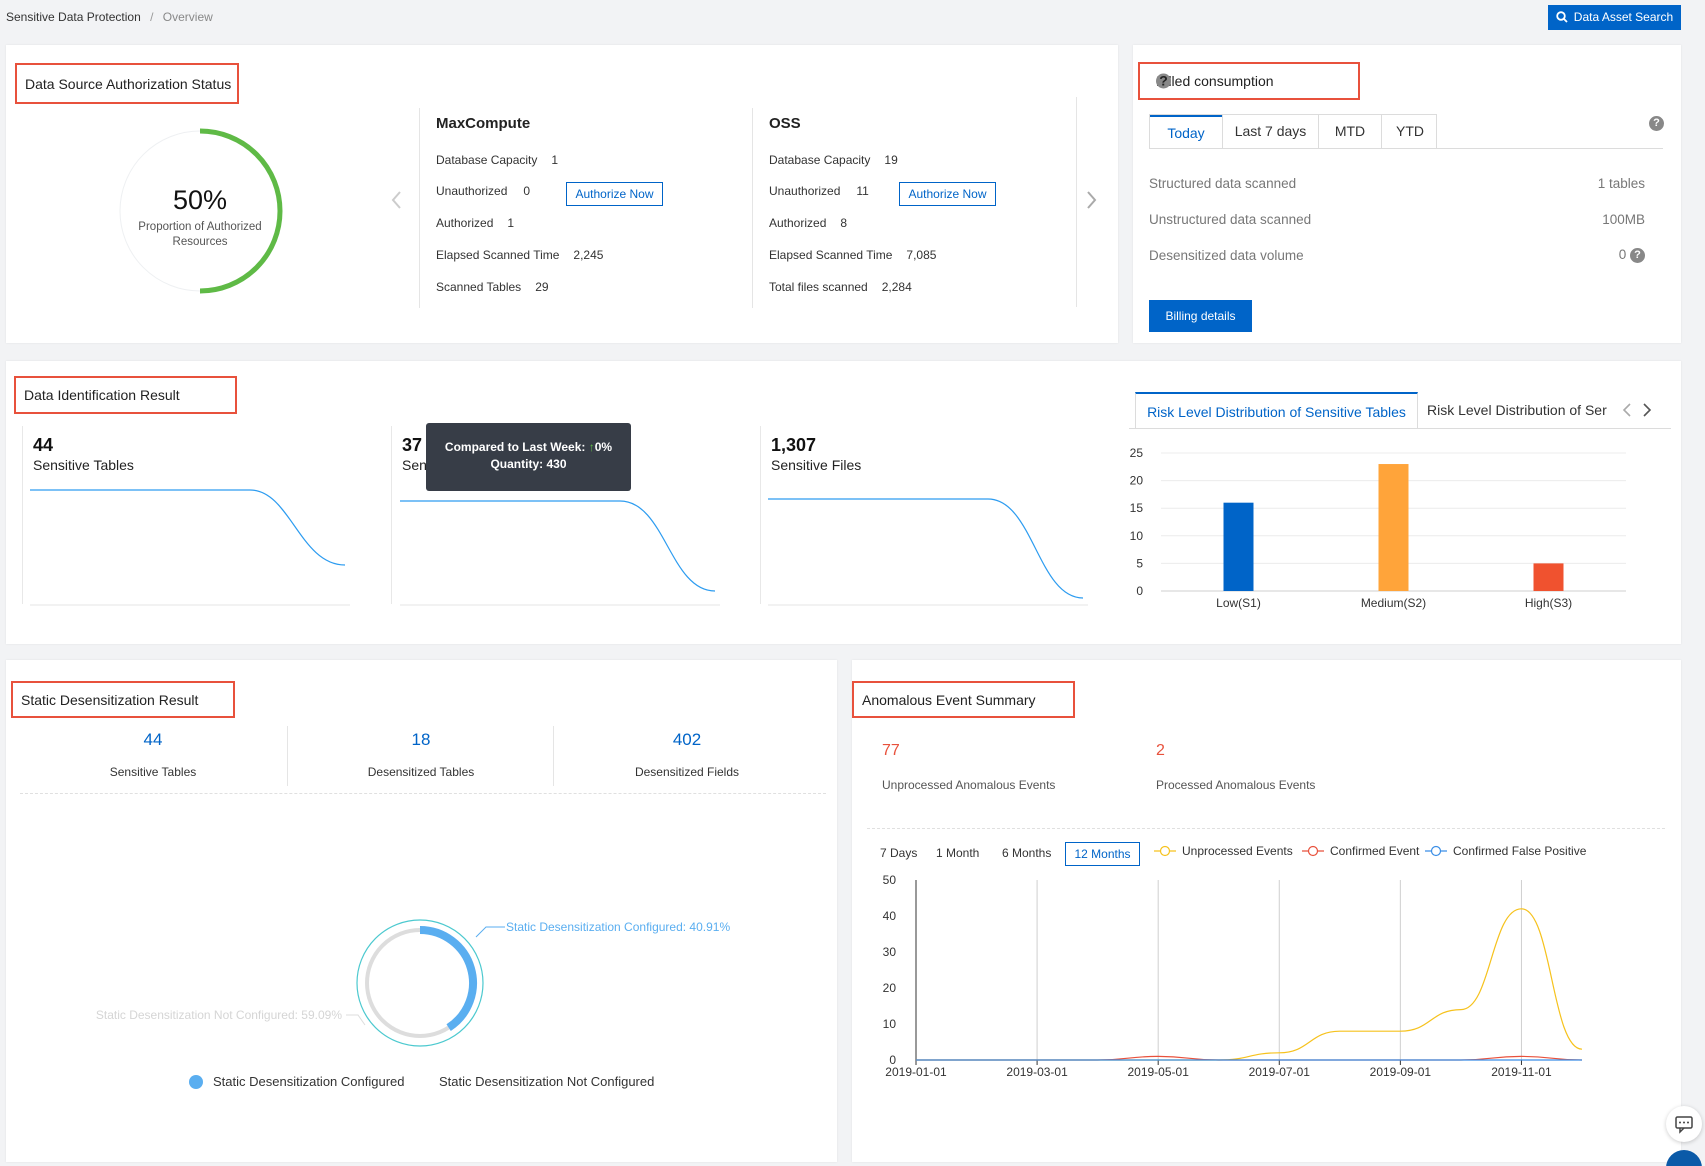 This screenshot has height=1166, width=1705. Describe the element at coordinates (687, 757) in the screenshot. I see `desens-stat: 402 Desensitized Fields` at that location.